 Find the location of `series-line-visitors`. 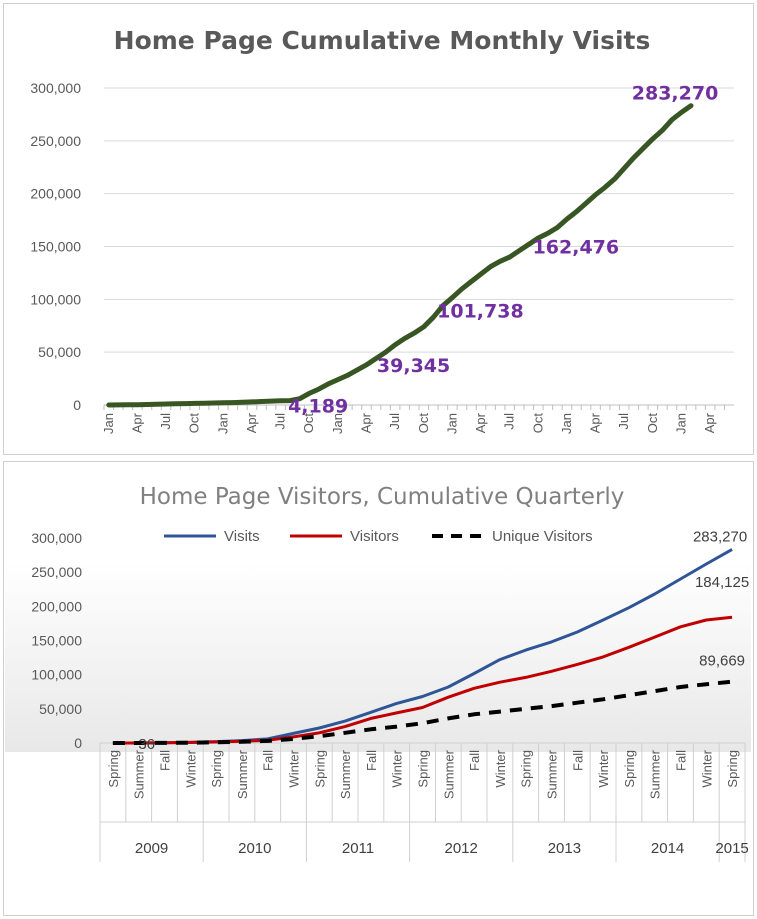

series-line-visitors is located at coordinates (422, 680).